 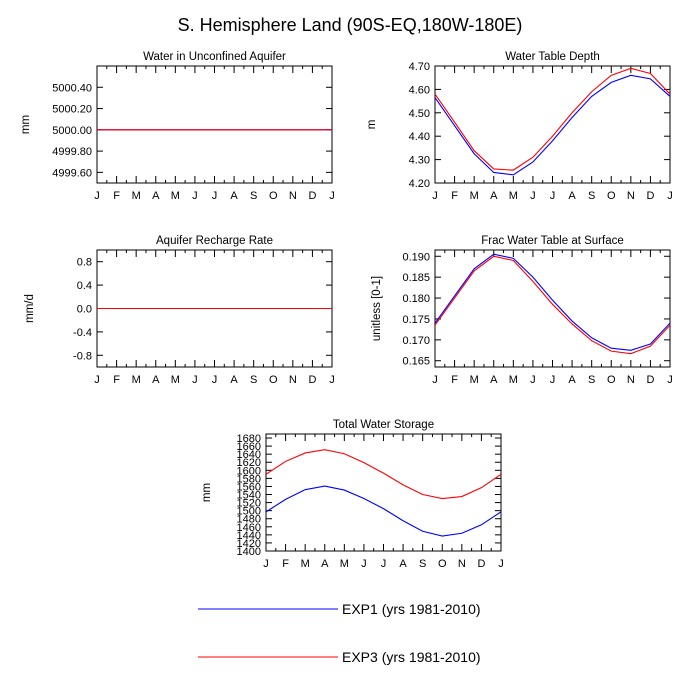 What do you see at coordinates (419, 90) in the screenshot?
I see `y-tick-label: 4.60` at bounding box center [419, 90].